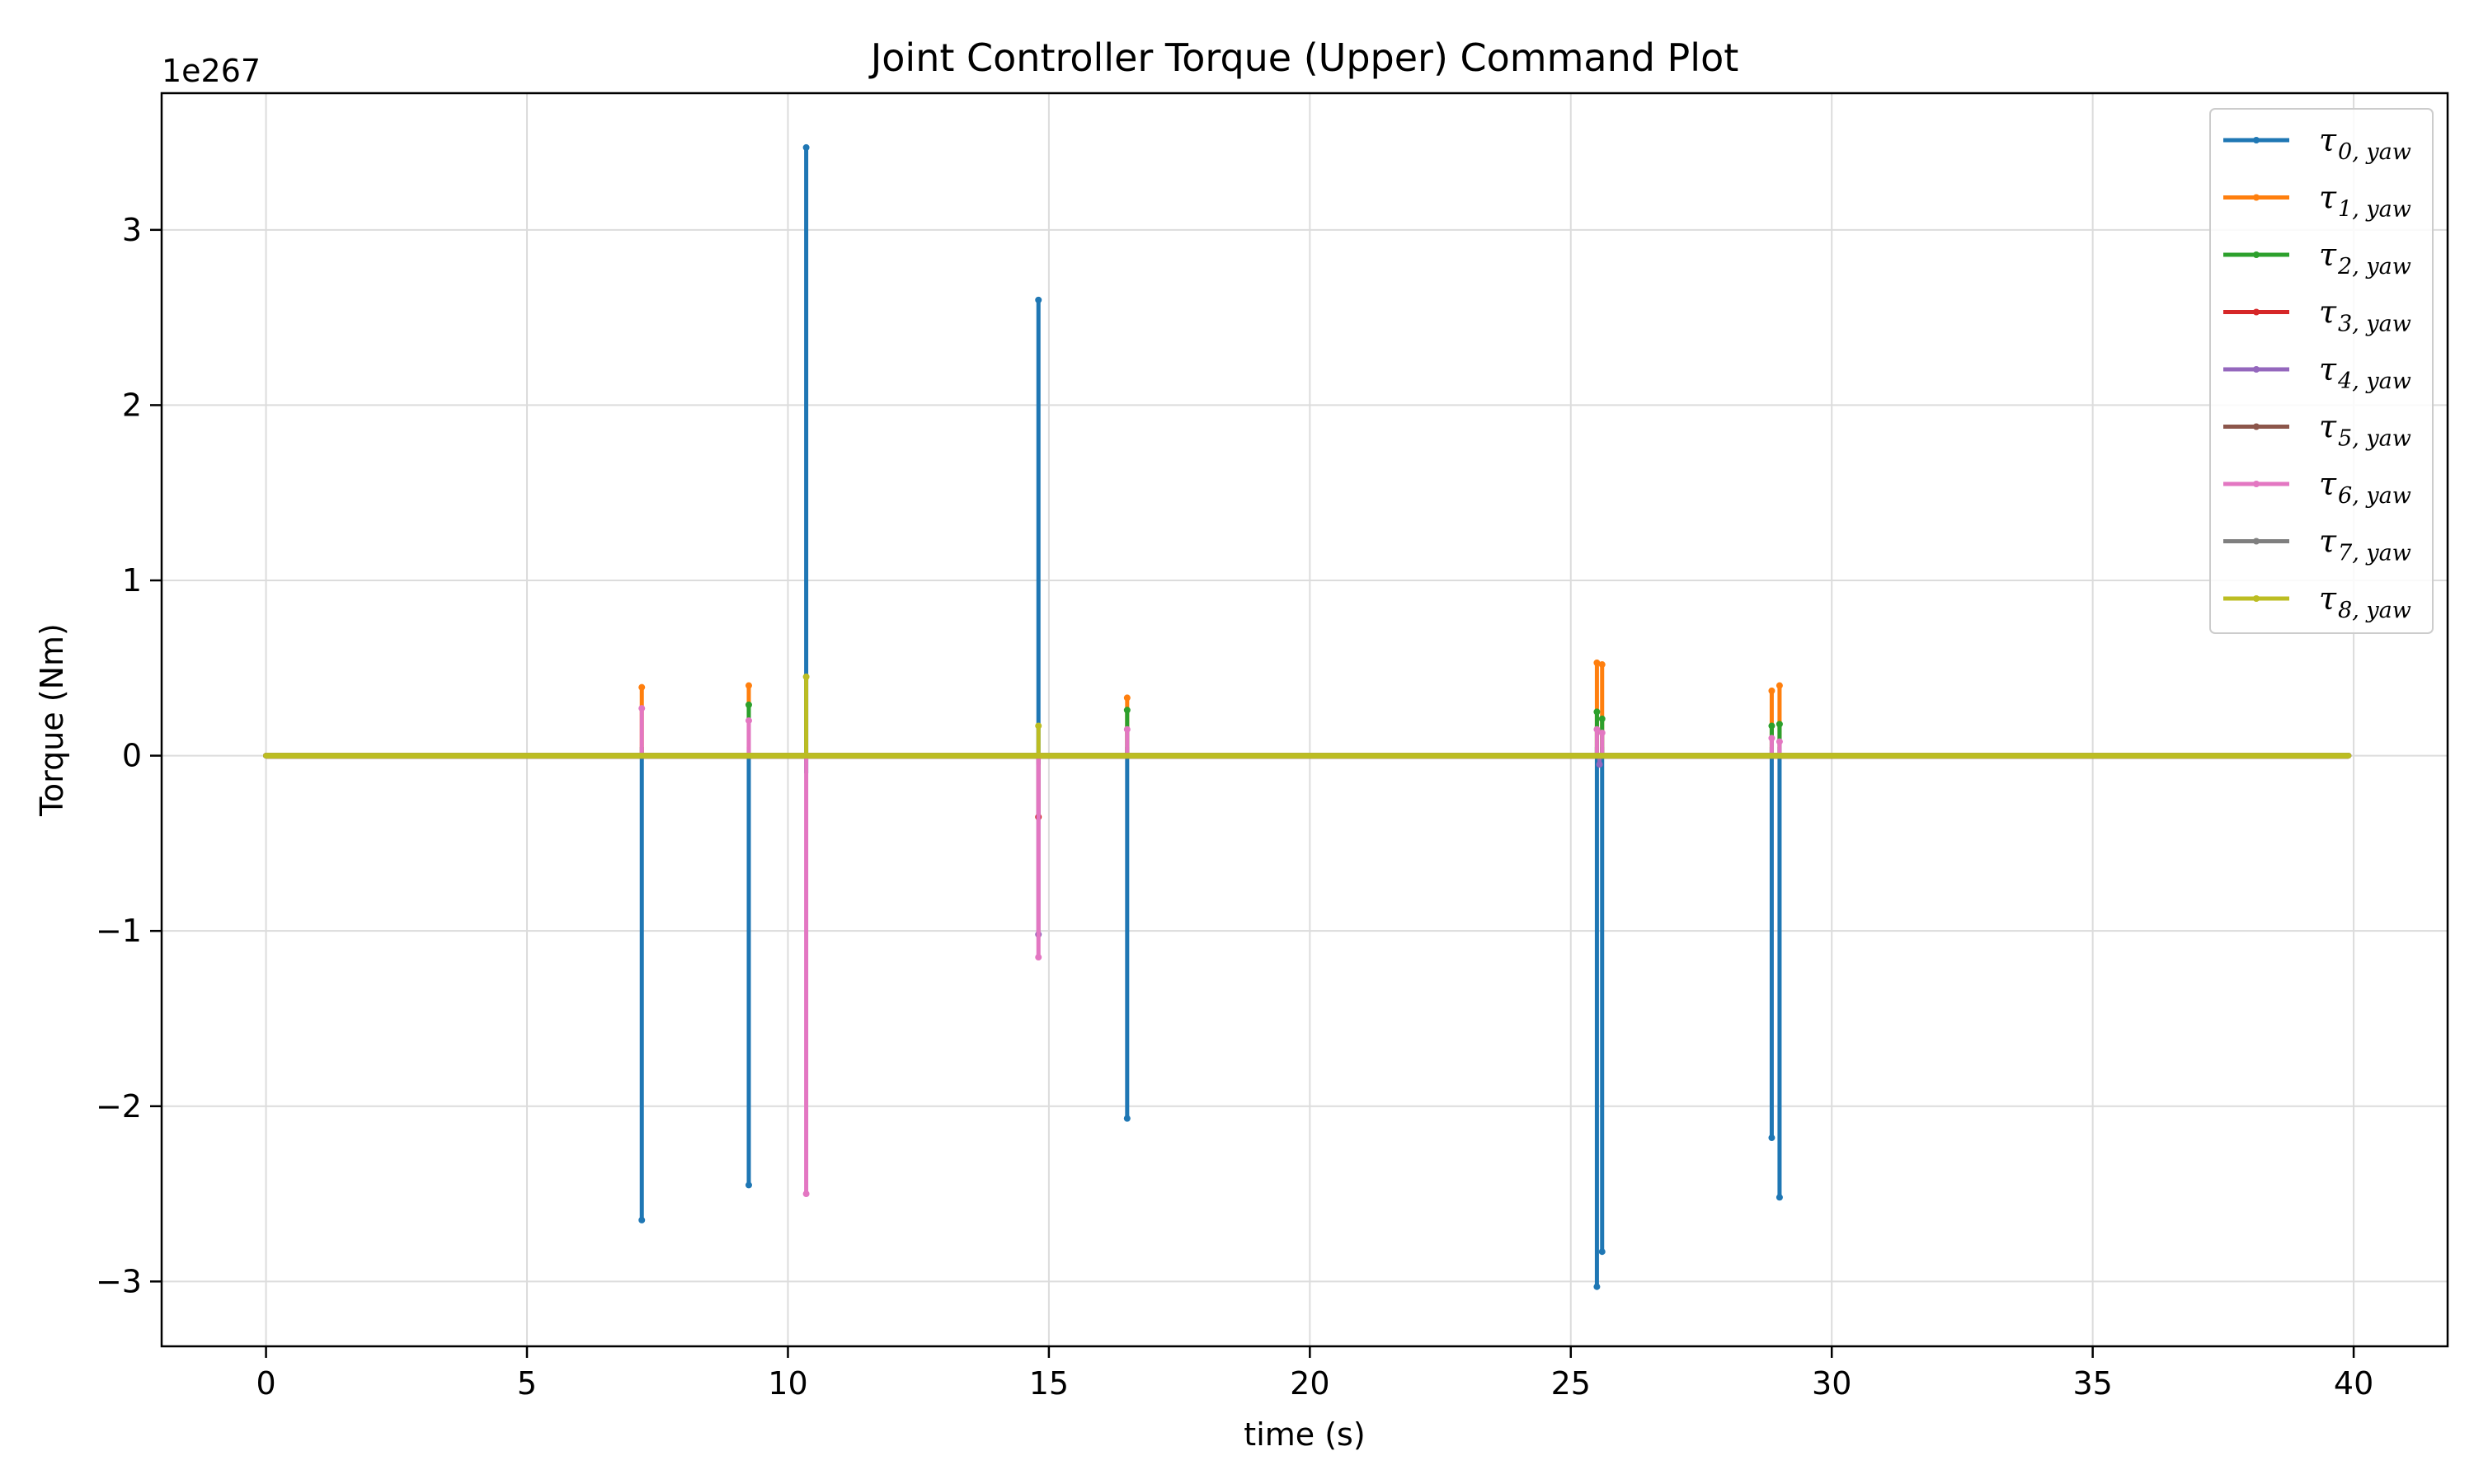 This screenshot has width=2474, height=1484. Describe the element at coordinates (2374, 610) in the screenshot. I see `legend-subscript: 8, yaw` at that location.